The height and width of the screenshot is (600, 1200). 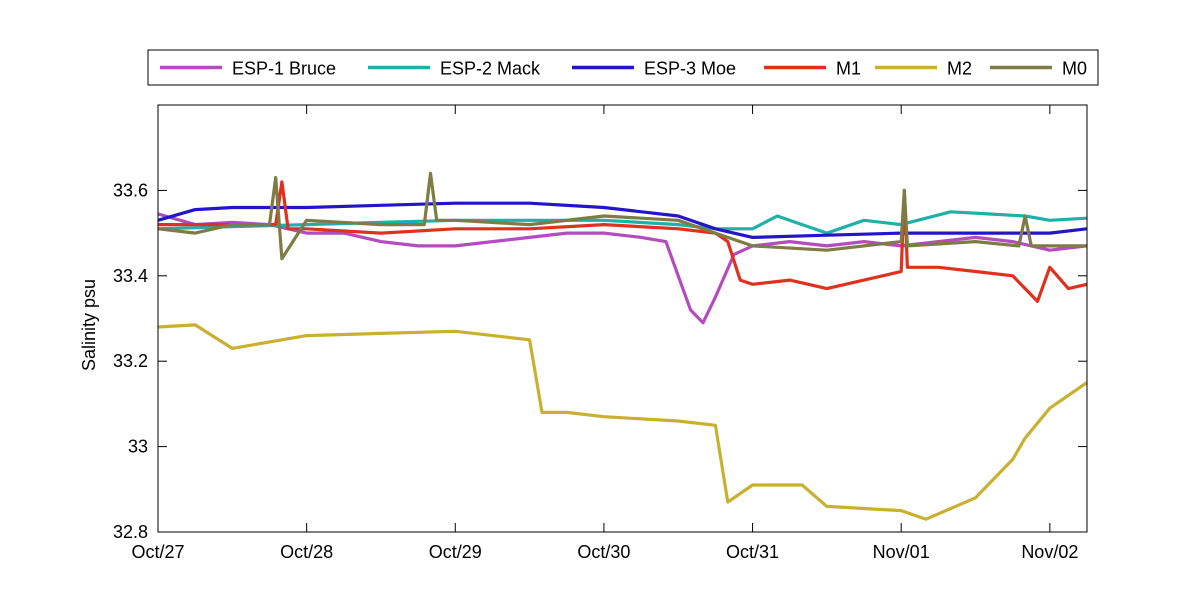 What do you see at coordinates (959, 69) in the screenshot?
I see `legend-label: M2` at bounding box center [959, 69].